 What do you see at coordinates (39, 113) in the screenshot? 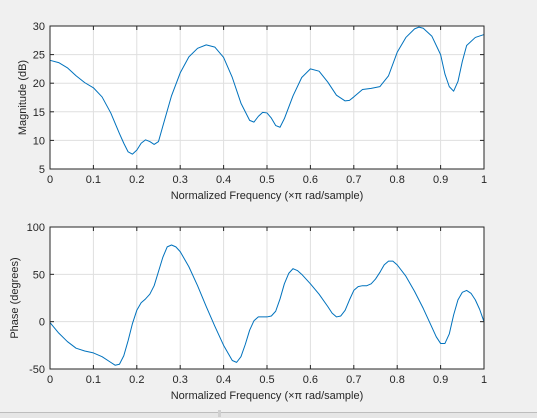
I see `y-tick-label: 15` at bounding box center [39, 113].